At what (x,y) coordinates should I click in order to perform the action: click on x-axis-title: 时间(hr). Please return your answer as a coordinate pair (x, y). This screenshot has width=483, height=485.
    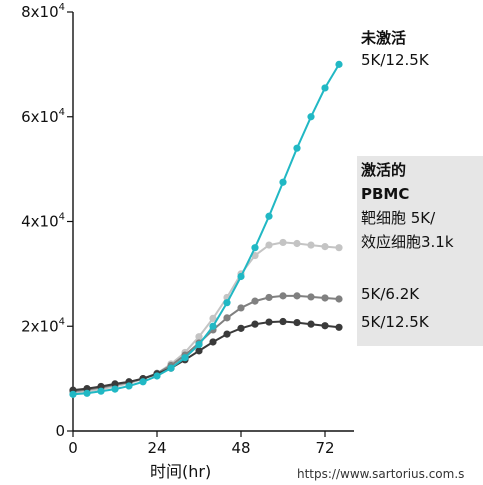
    Looking at the image, I should click on (181, 471).